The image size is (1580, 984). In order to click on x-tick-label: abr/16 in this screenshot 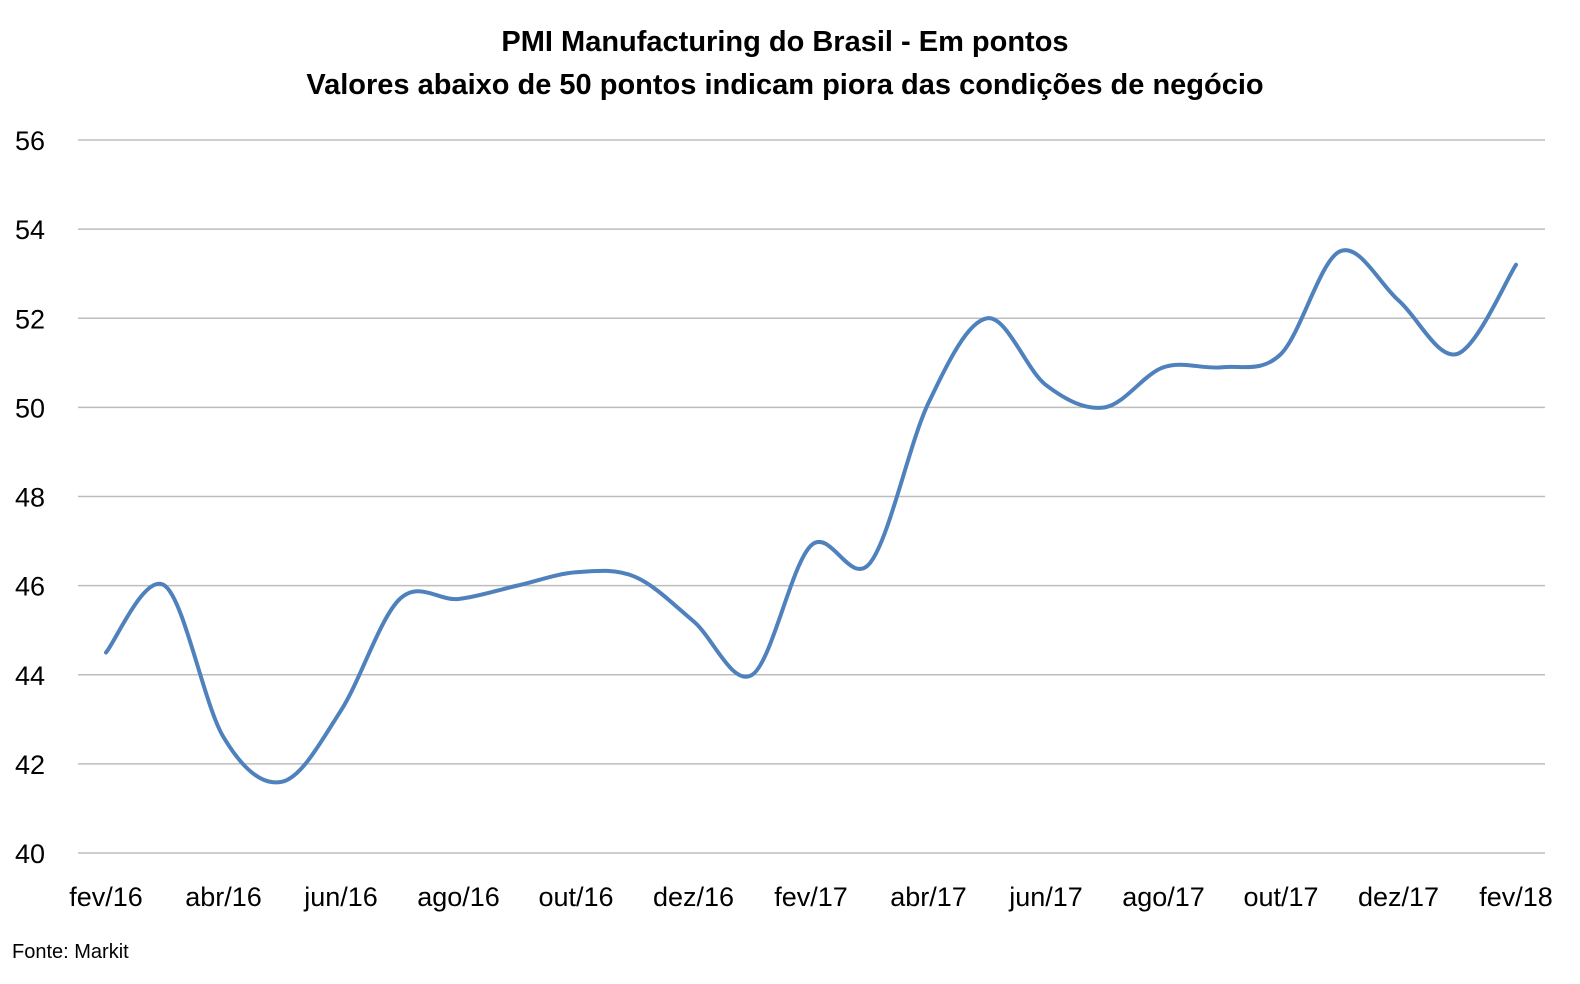, I will do `click(223, 897)`.